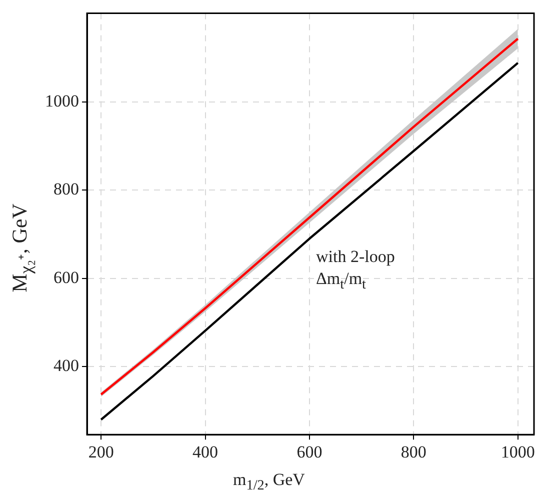  Describe the element at coordinates (309, 452) in the screenshot. I see `x-tick-label: 600` at that location.